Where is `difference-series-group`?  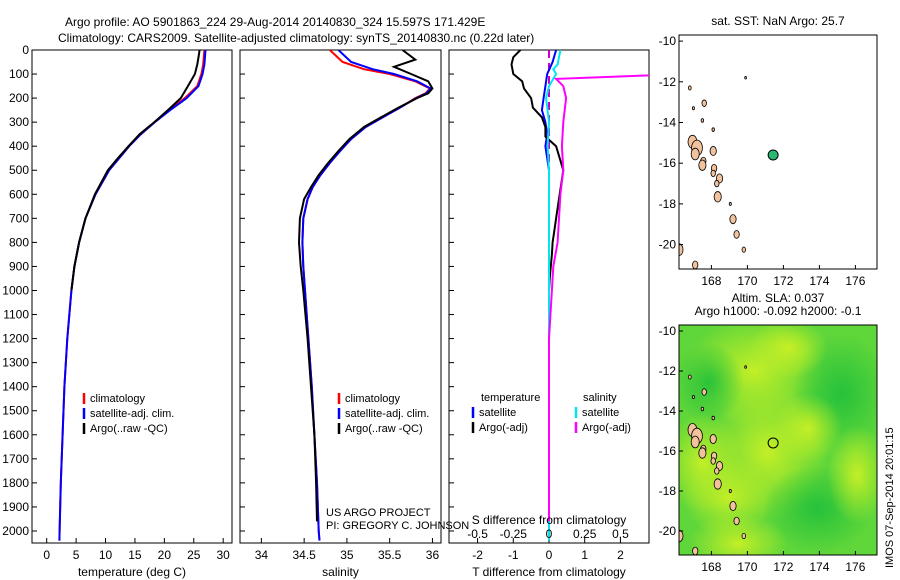 difference-series-group is located at coordinates (579, 295).